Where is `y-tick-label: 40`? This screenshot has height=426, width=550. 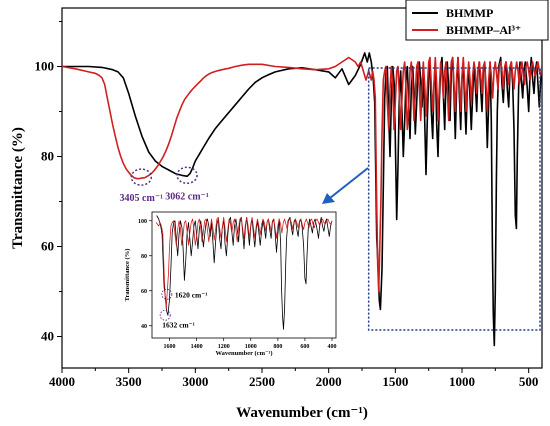 y-tick-label: 40 is located at coordinates (47, 336).